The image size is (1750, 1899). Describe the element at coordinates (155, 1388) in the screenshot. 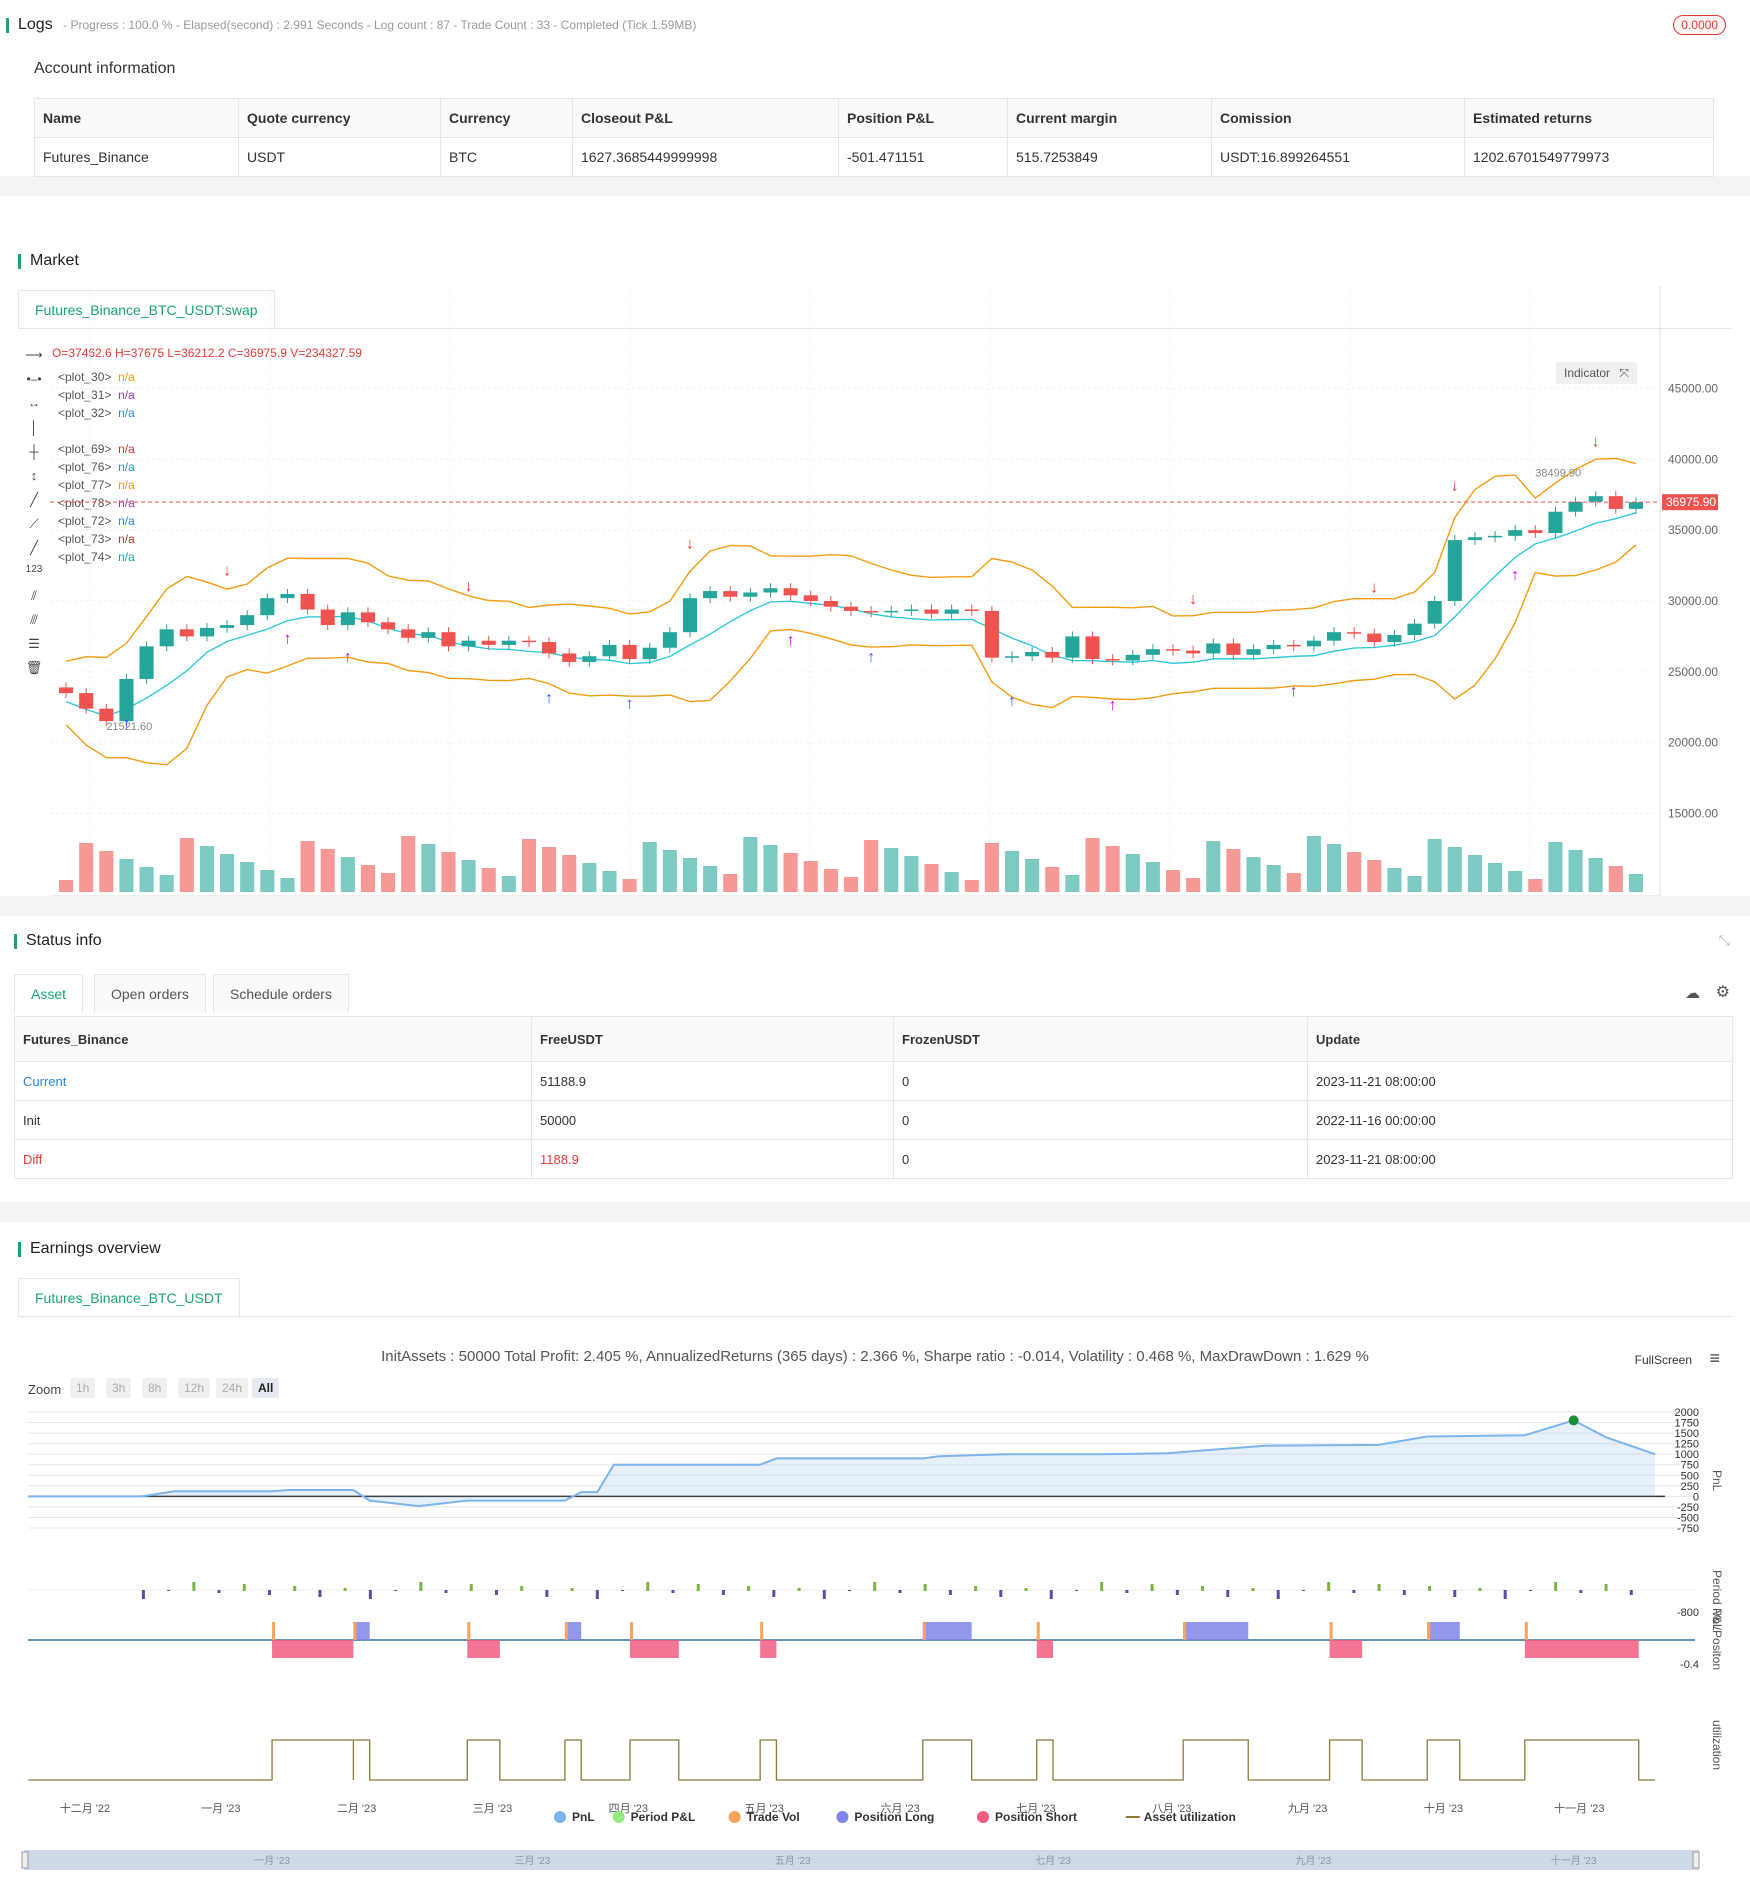

I see `zoom-8h-button: 8h` at that location.